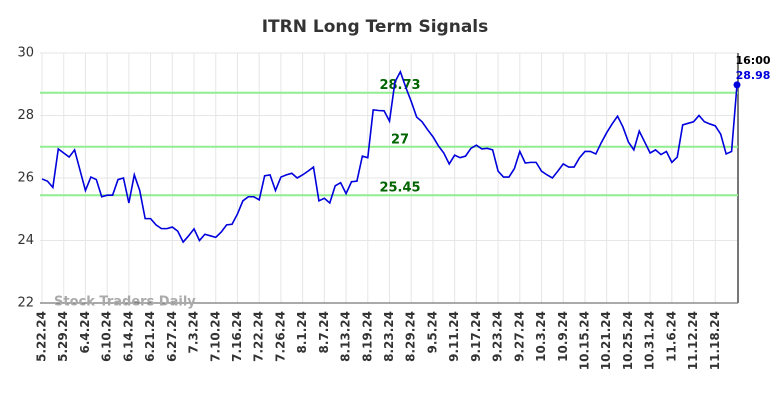  What do you see at coordinates (42, 336) in the screenshot?
I see `x-tick-label: 5.22.24` at bounding box center [42, 336].